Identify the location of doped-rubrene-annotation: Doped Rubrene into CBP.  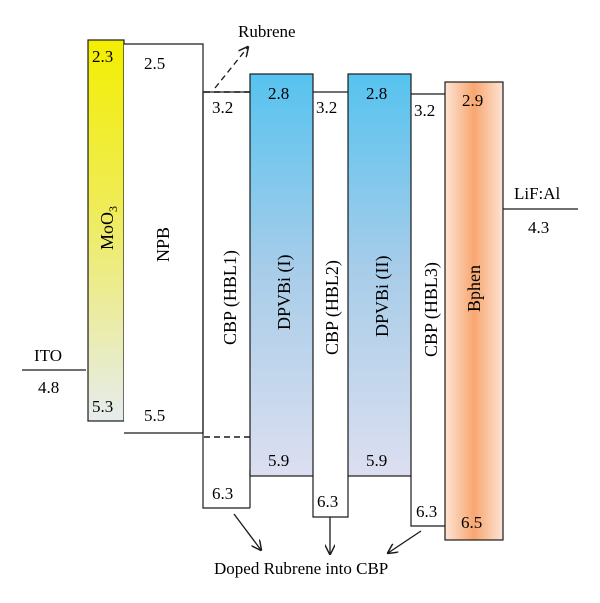
(318, 545).